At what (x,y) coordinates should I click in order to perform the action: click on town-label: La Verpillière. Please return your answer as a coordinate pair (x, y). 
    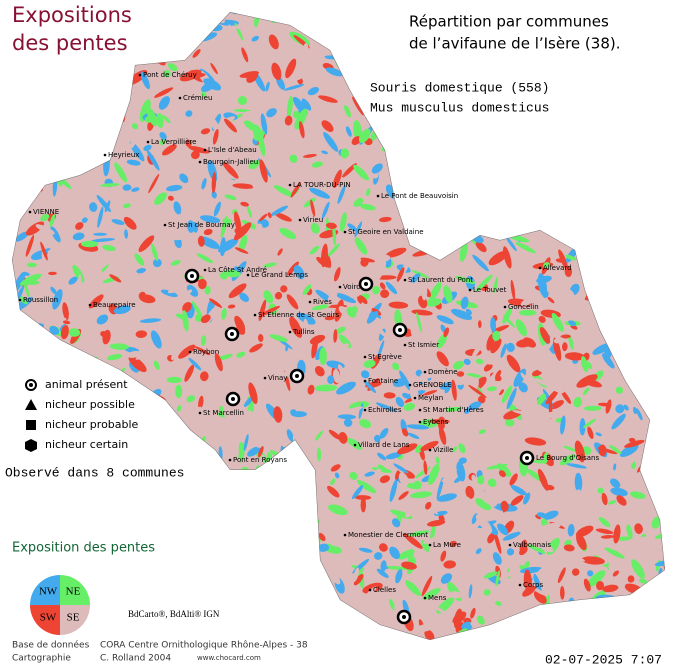
    Looking at the image, I should click on (173, 142).